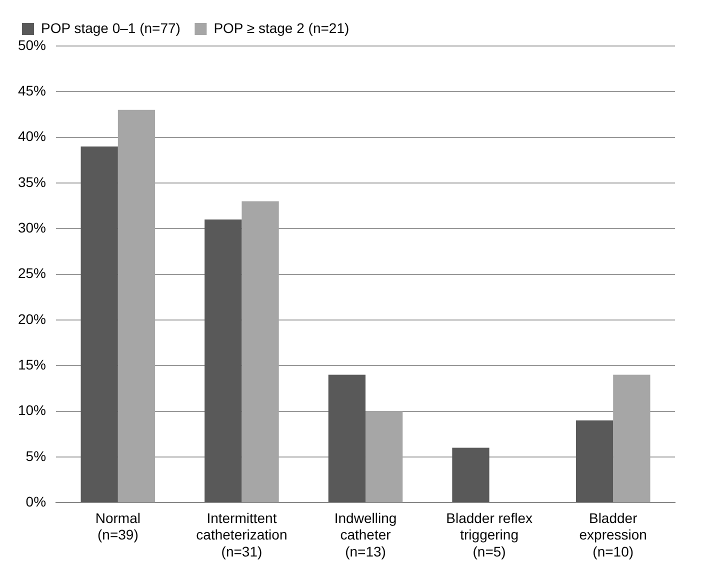 This screenshot has height=577, width=703. Describe the element at coordinates (32, 136) in the screenshot. I see `y-tick-label: 40%` at that location.